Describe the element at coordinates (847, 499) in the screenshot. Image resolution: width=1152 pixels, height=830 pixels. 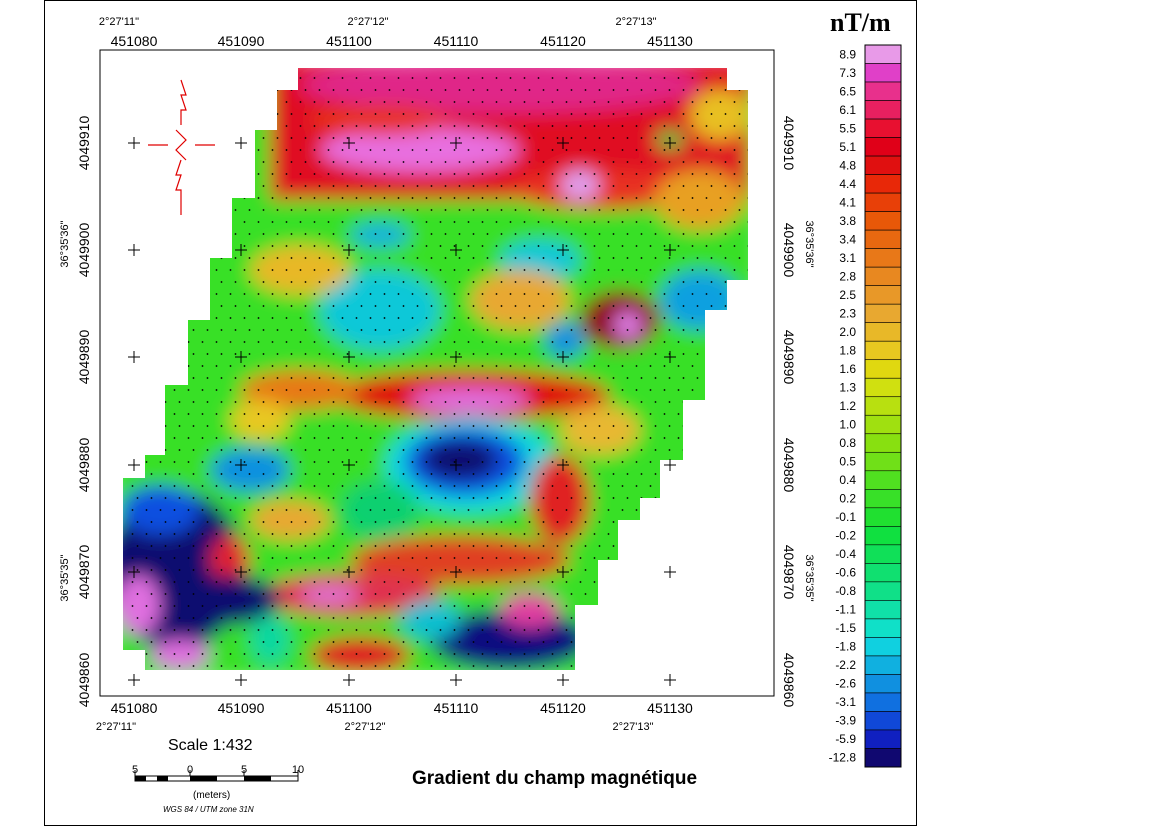
I see `legend-value: 0.2` at that location.